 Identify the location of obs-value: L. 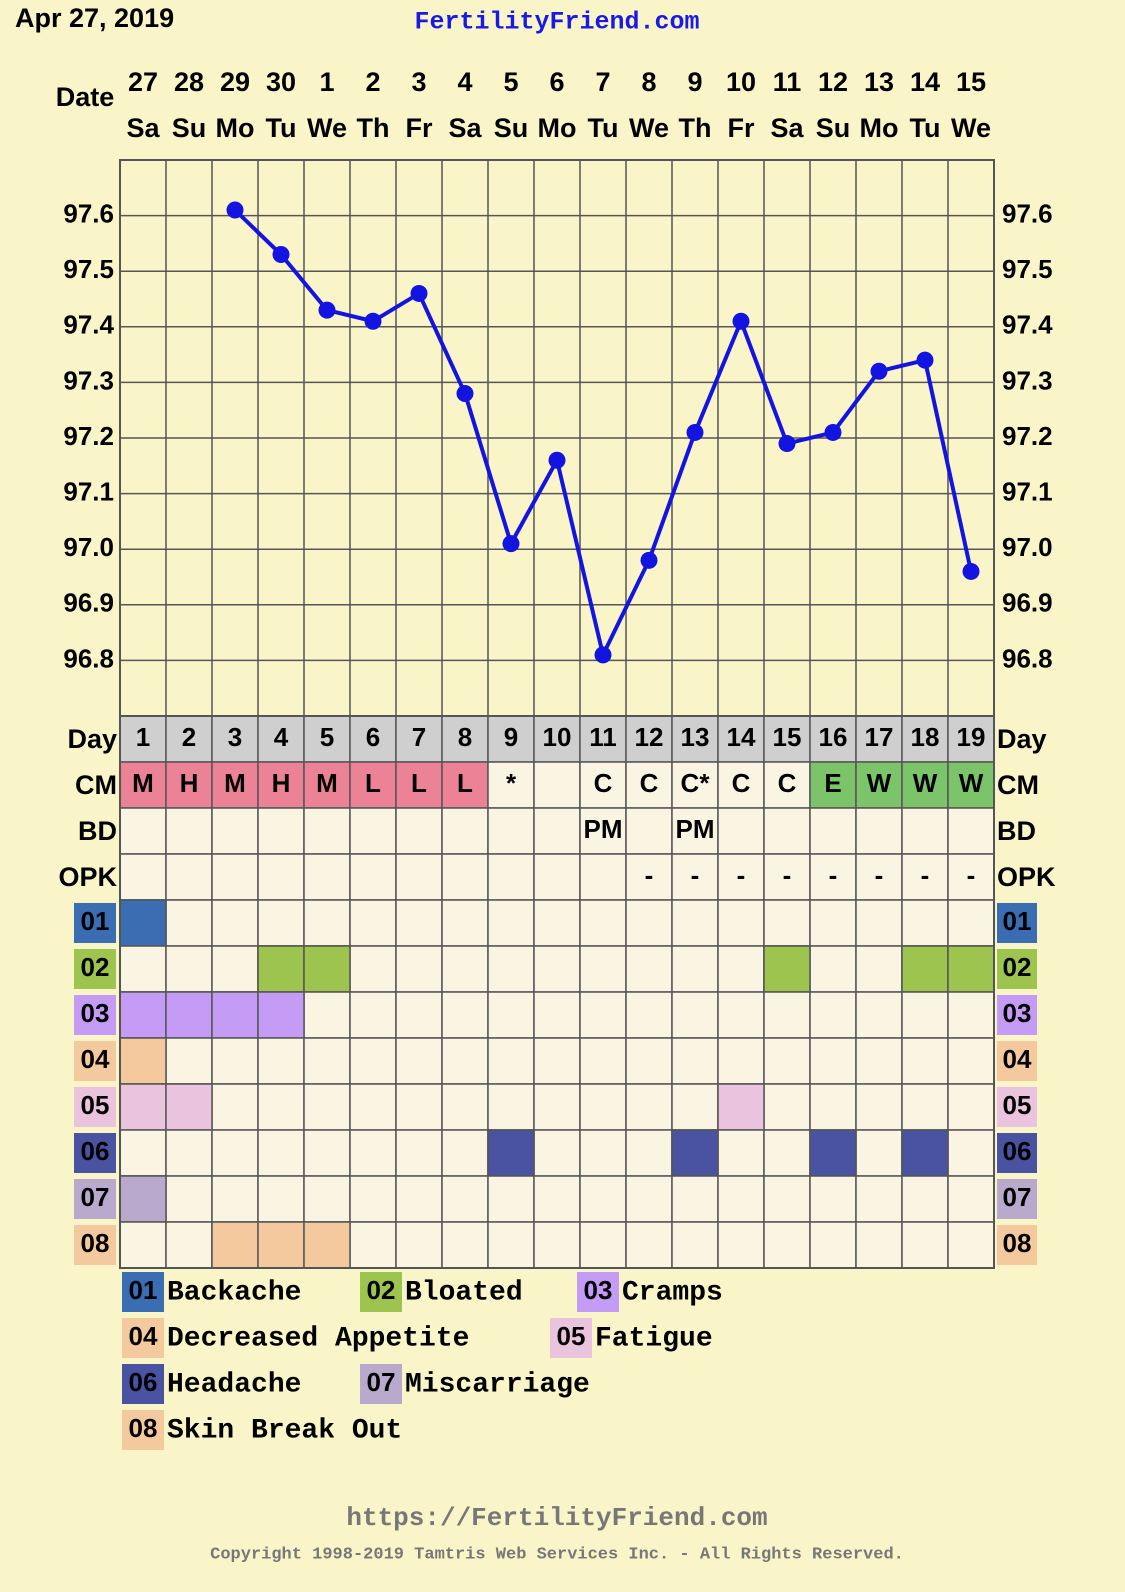
(373, 783).